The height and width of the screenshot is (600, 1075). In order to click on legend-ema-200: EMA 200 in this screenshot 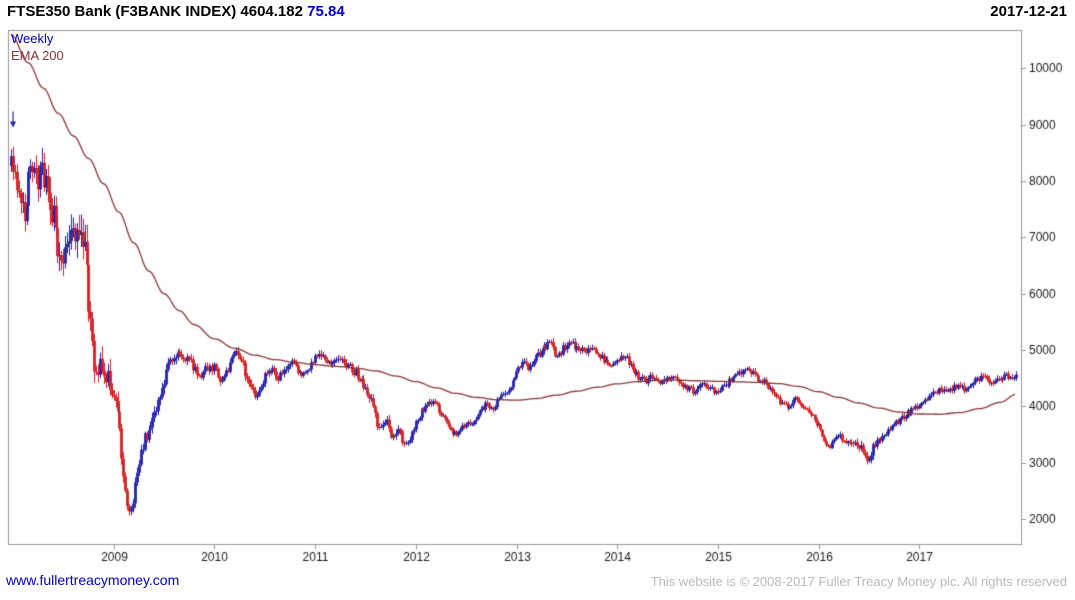, I will do `click(37, 55)`.